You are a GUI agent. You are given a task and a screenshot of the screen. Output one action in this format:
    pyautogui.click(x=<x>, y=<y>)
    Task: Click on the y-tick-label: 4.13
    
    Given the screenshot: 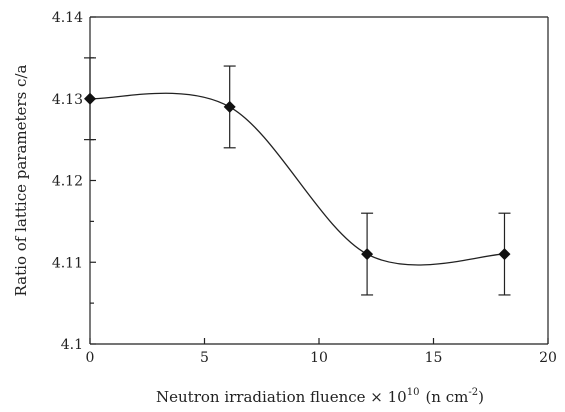 What is the action you would take?
    pyautogui.click(x=67, y=100)
    